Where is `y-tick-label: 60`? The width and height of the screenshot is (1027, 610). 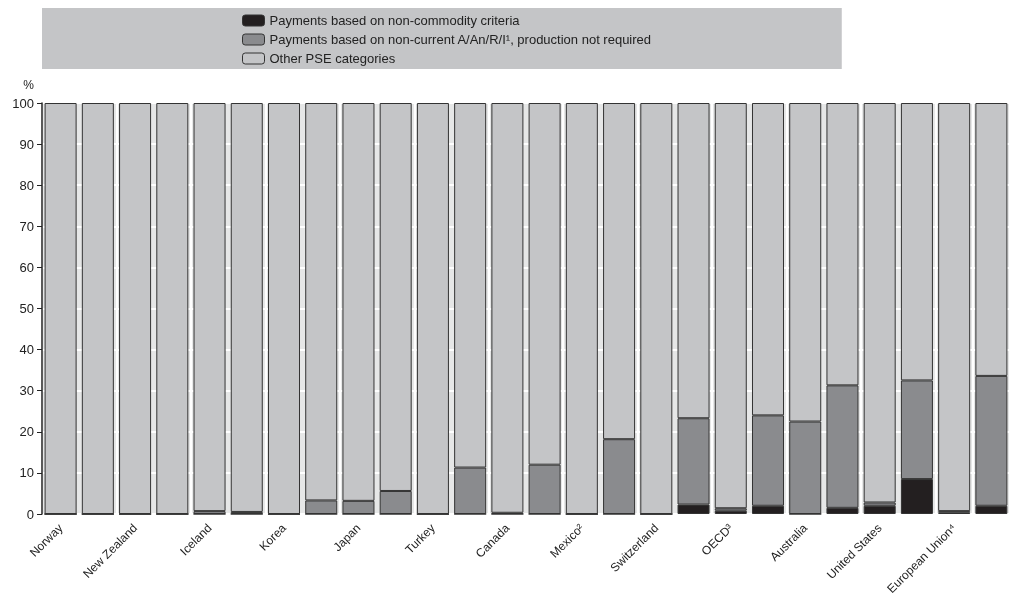 y-tick-label: 60 is located at coordinates (26, 267).